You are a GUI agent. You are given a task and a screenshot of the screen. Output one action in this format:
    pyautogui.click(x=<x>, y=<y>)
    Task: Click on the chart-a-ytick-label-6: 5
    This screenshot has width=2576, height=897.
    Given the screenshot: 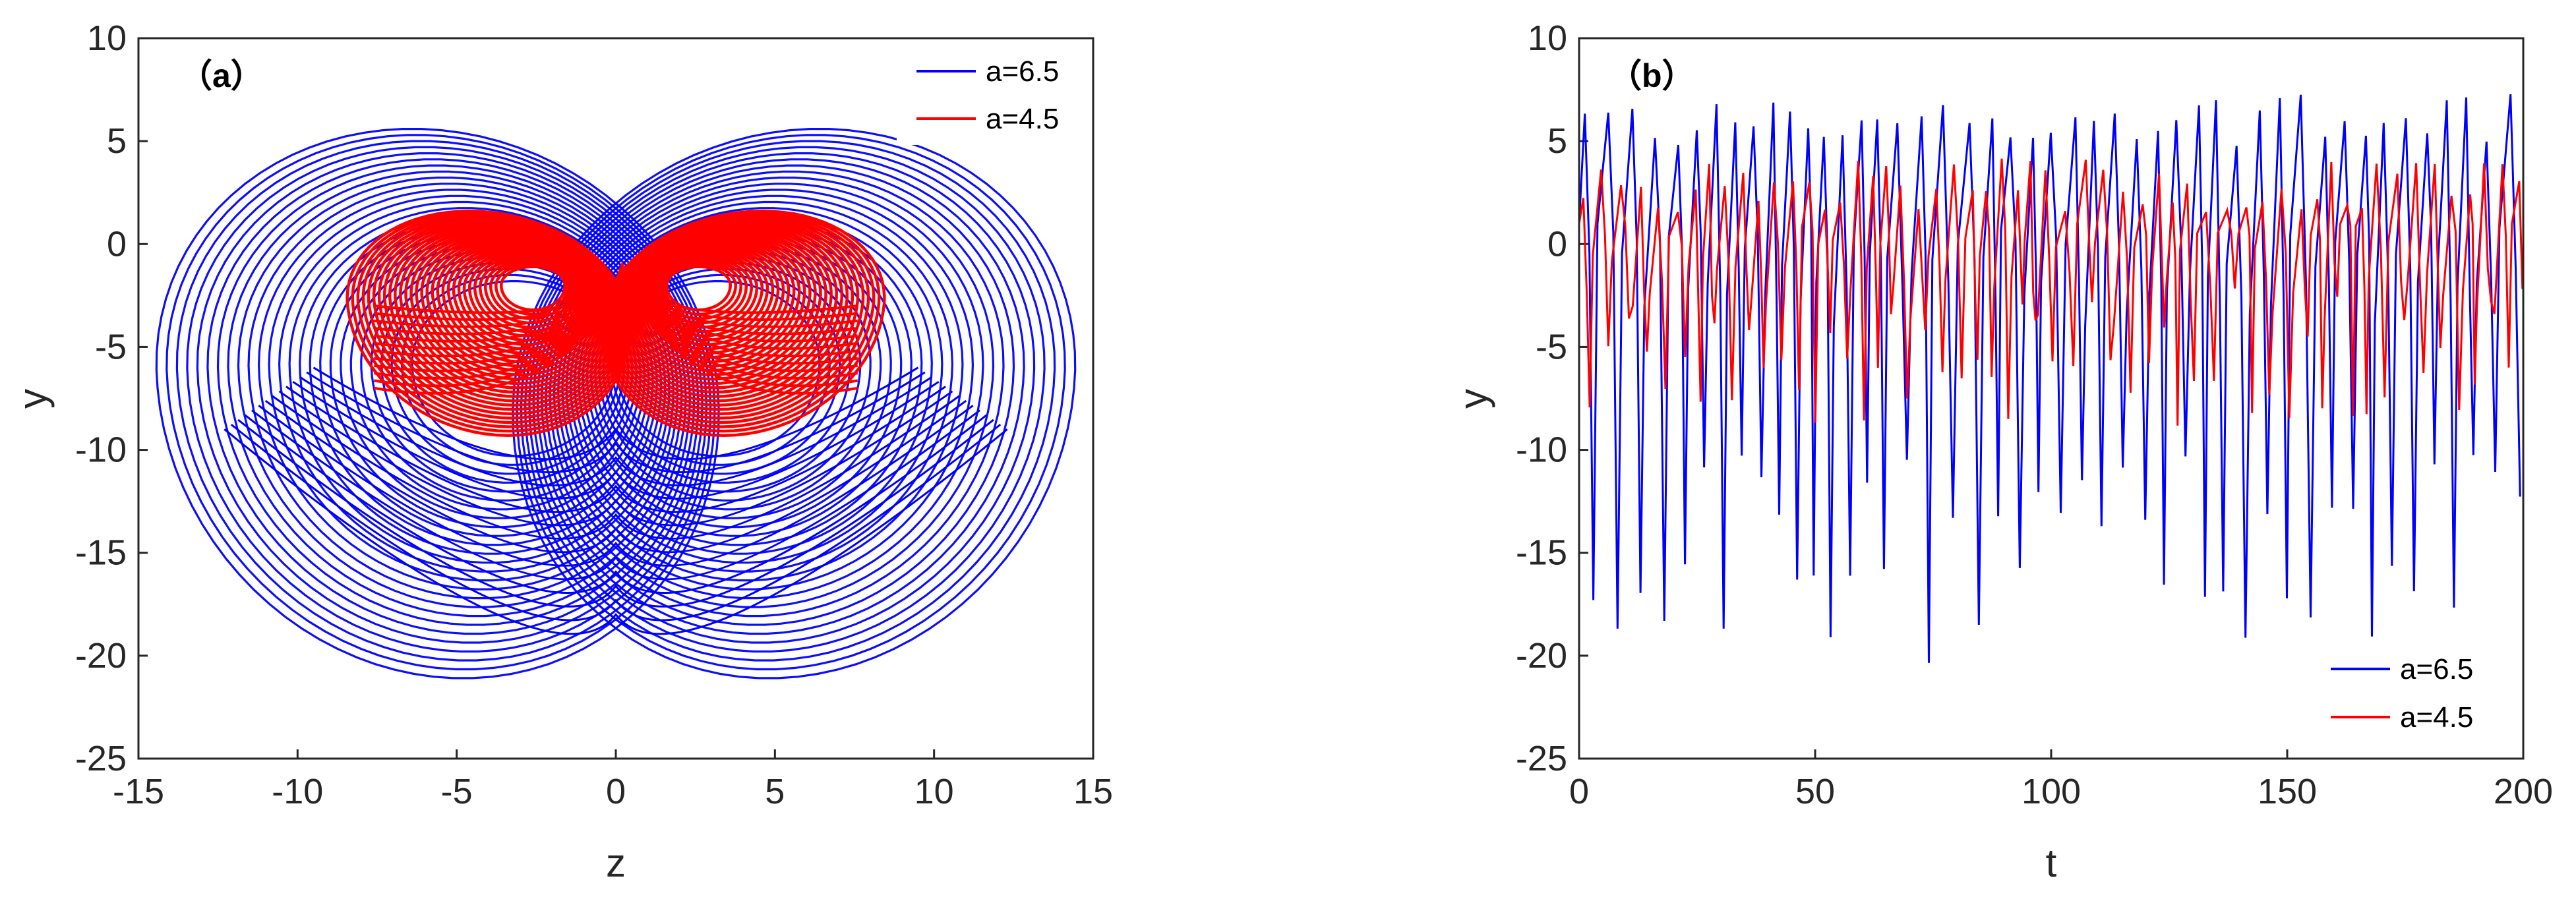 What is the action you would take?
    pyautogui.click(x=117, y=141)
    